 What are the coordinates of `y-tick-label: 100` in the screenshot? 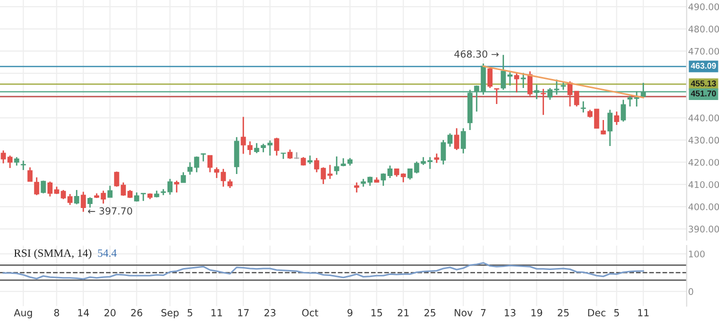 It's located at (697, 254).